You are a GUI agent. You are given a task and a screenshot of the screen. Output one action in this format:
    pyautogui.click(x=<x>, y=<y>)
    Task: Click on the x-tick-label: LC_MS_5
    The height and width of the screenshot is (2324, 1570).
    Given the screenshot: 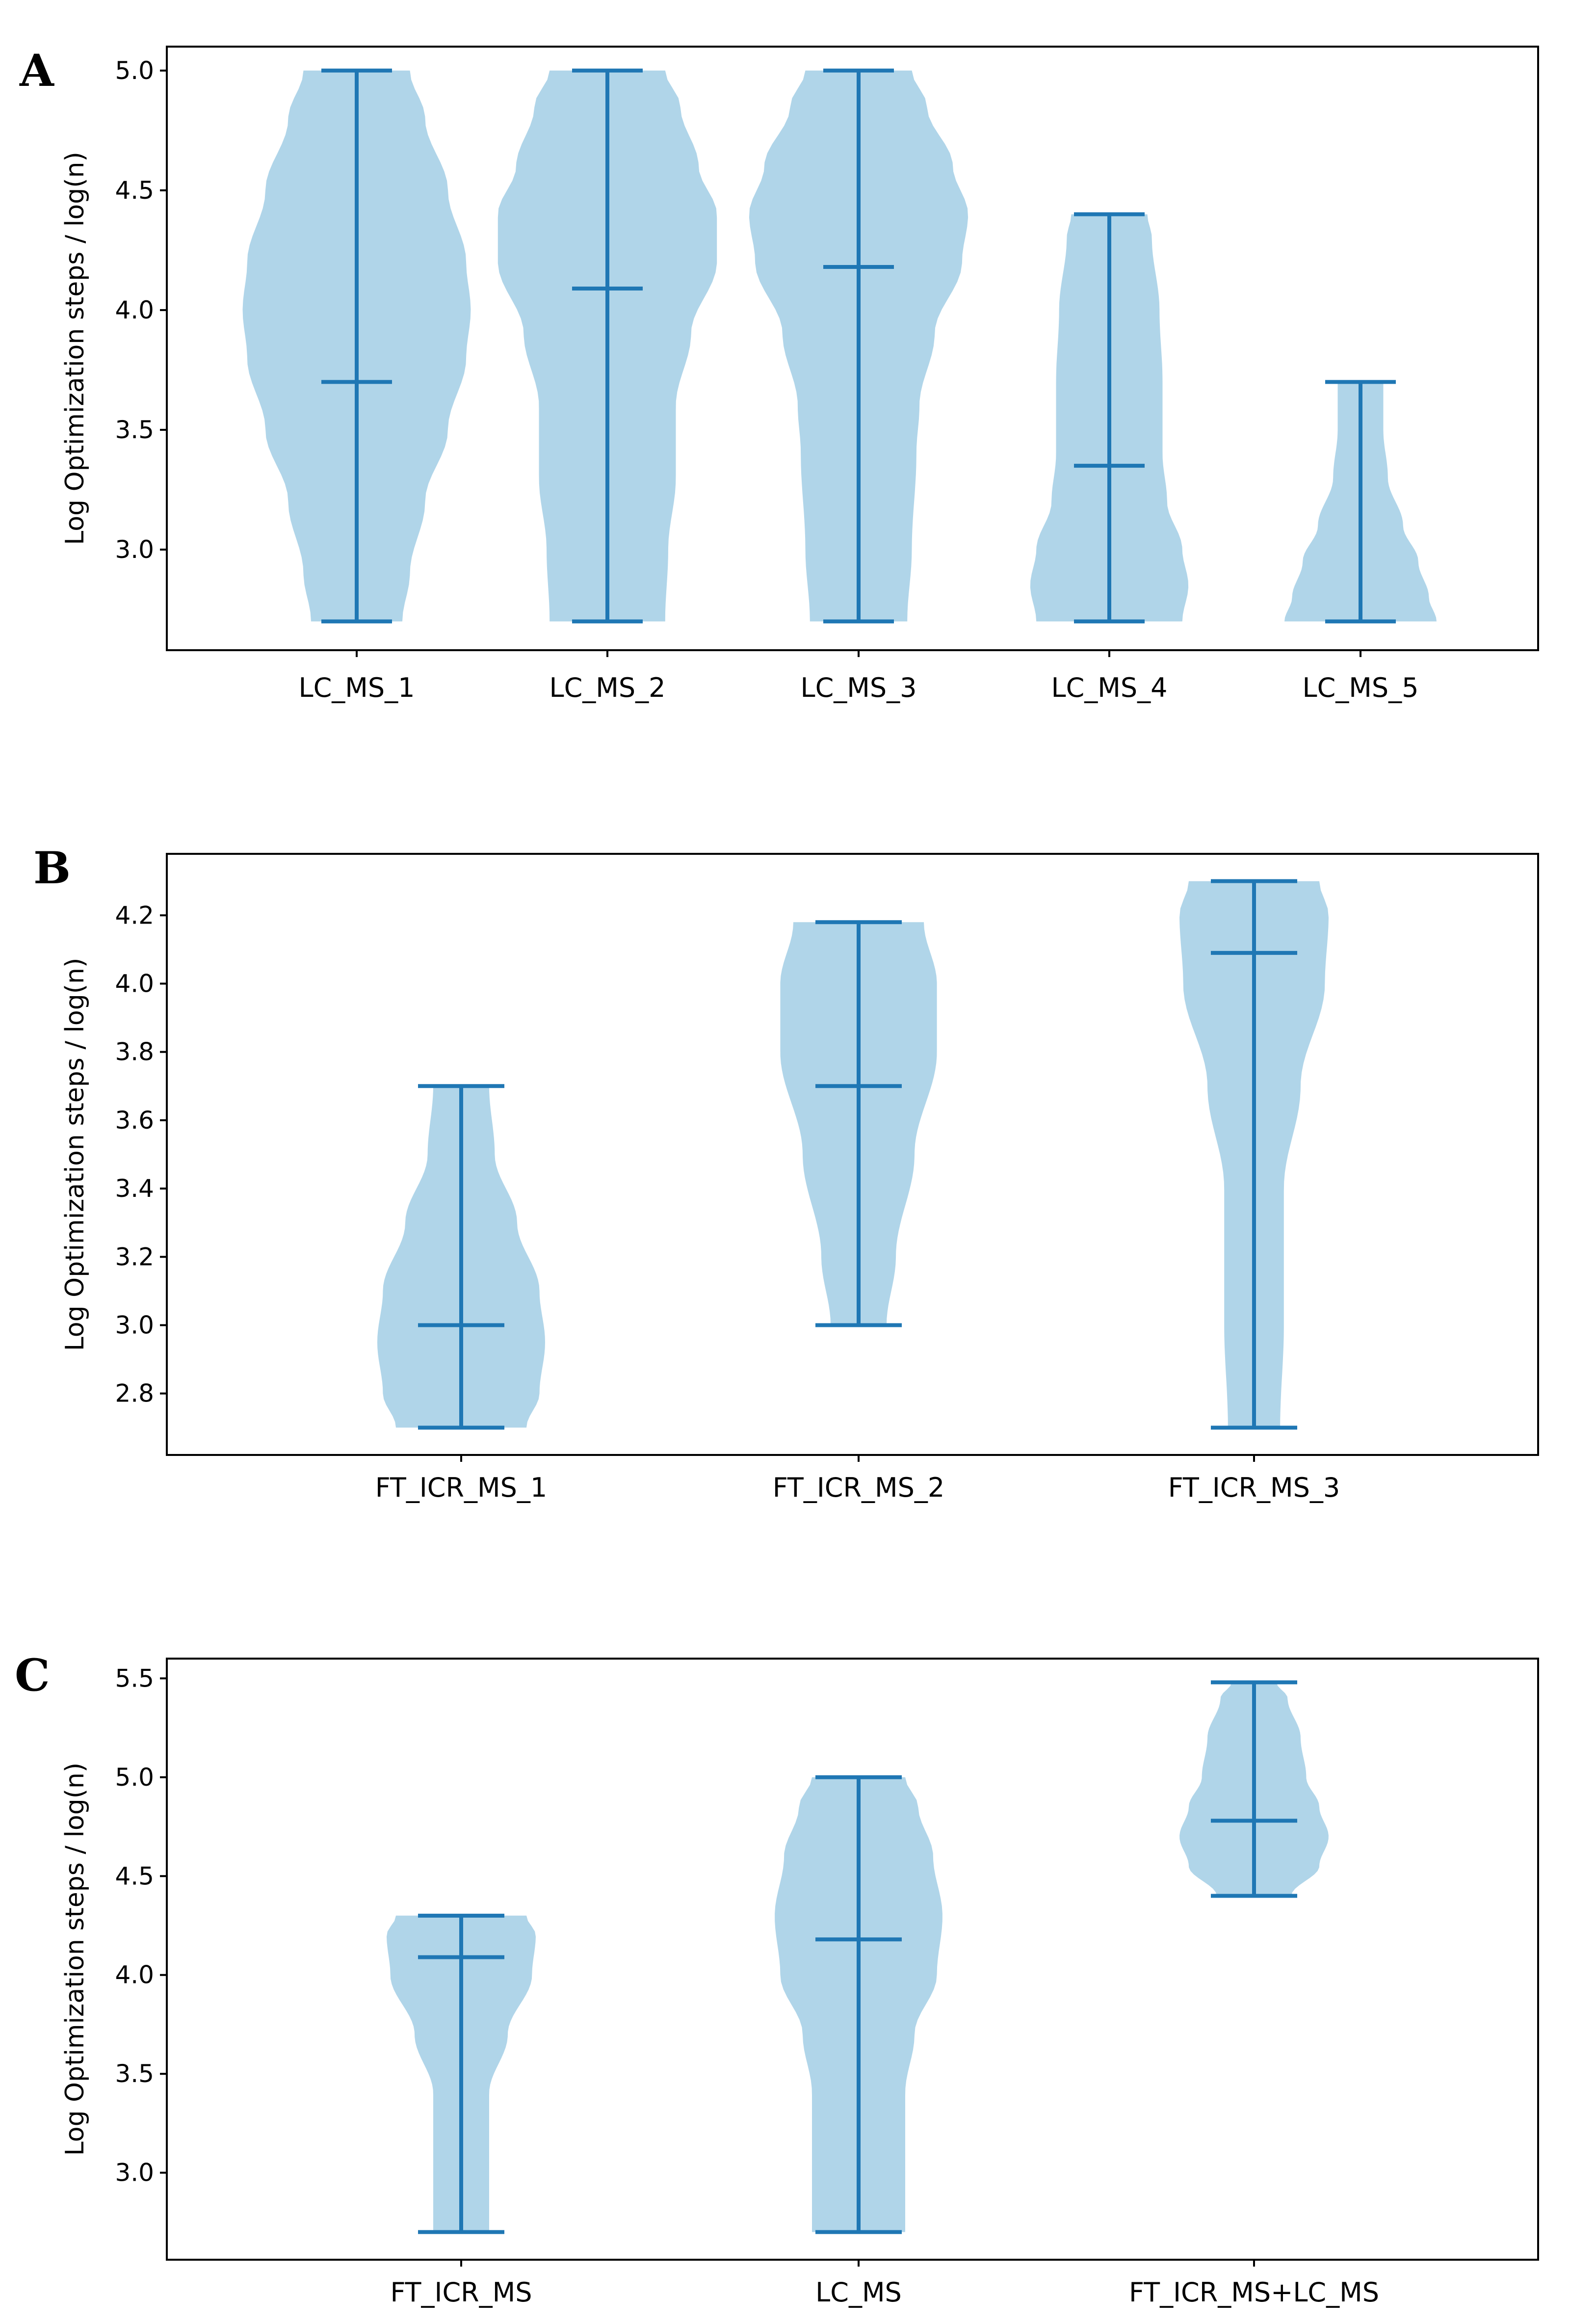 What is the action you would take?
    pyautogui.click(x=1360, y=688)
    